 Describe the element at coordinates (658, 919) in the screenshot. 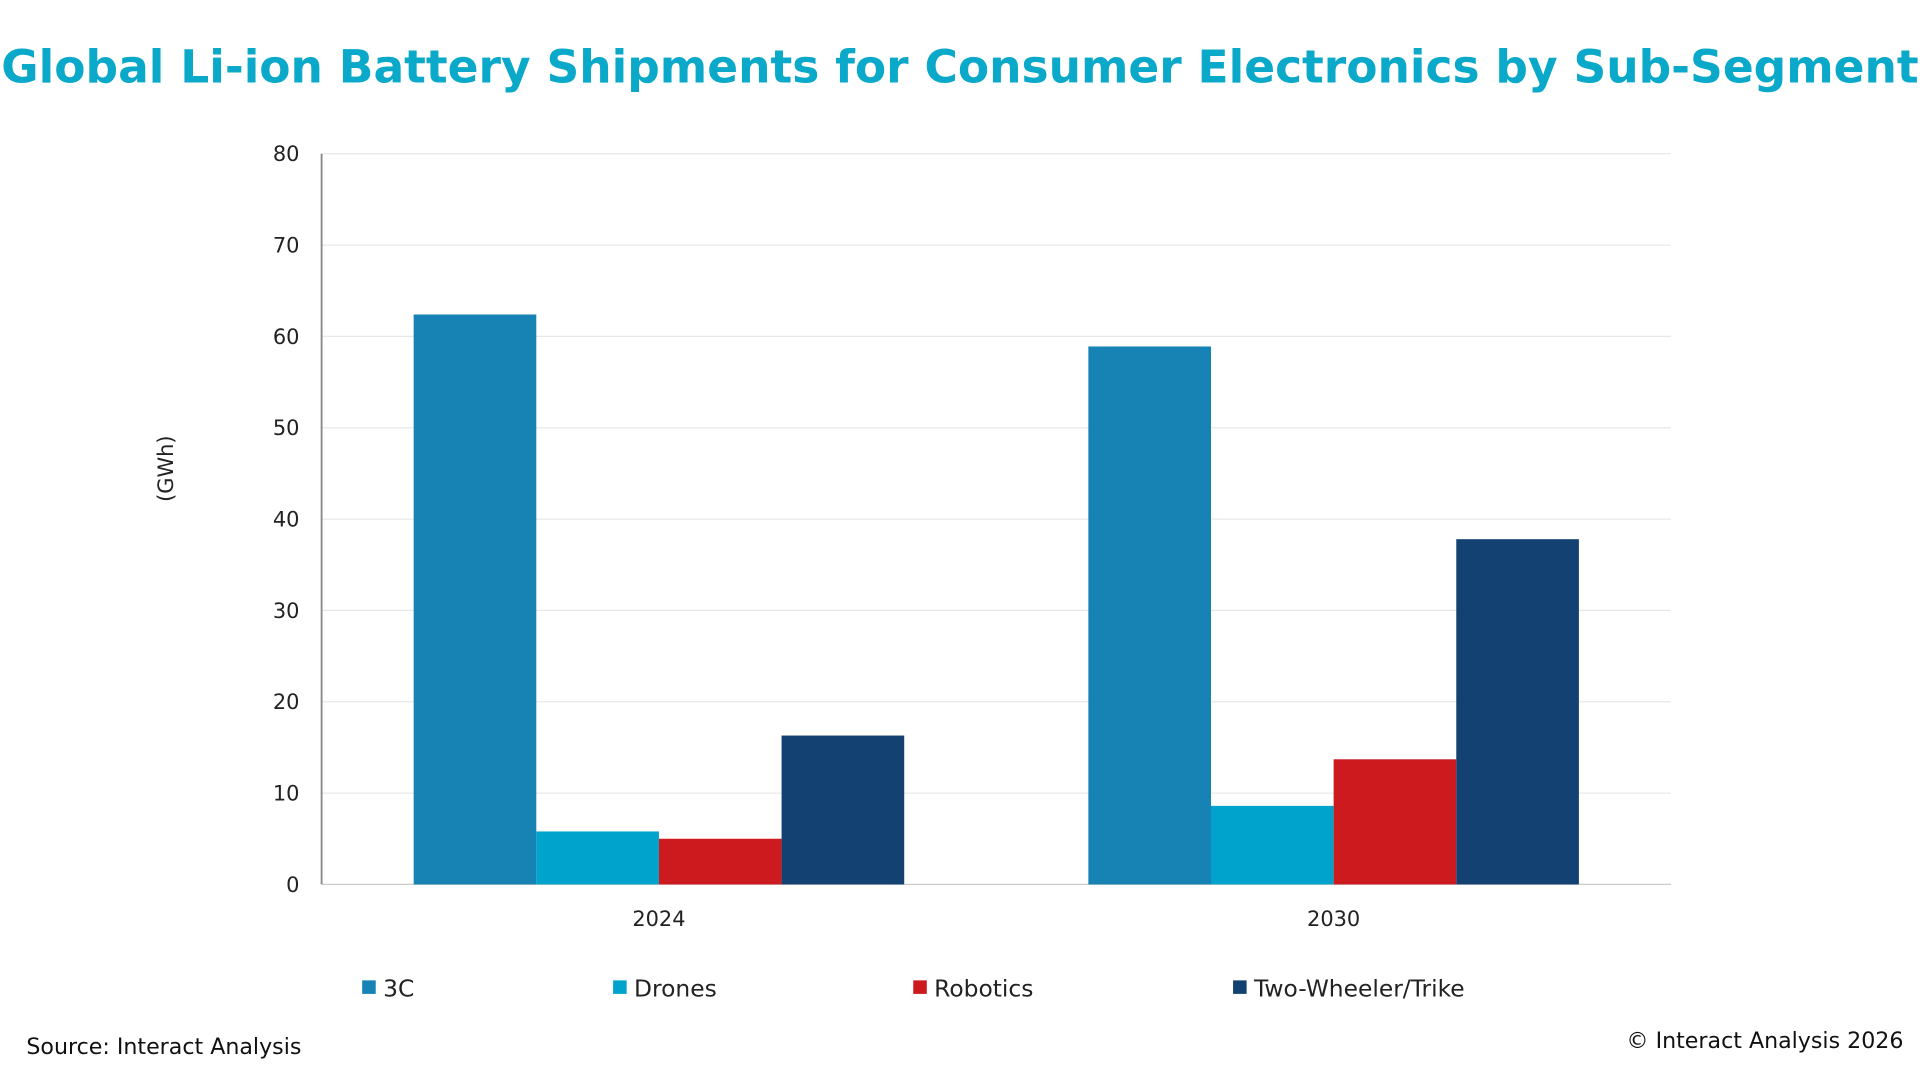

I see `x-tick-label: 2024` at that location.